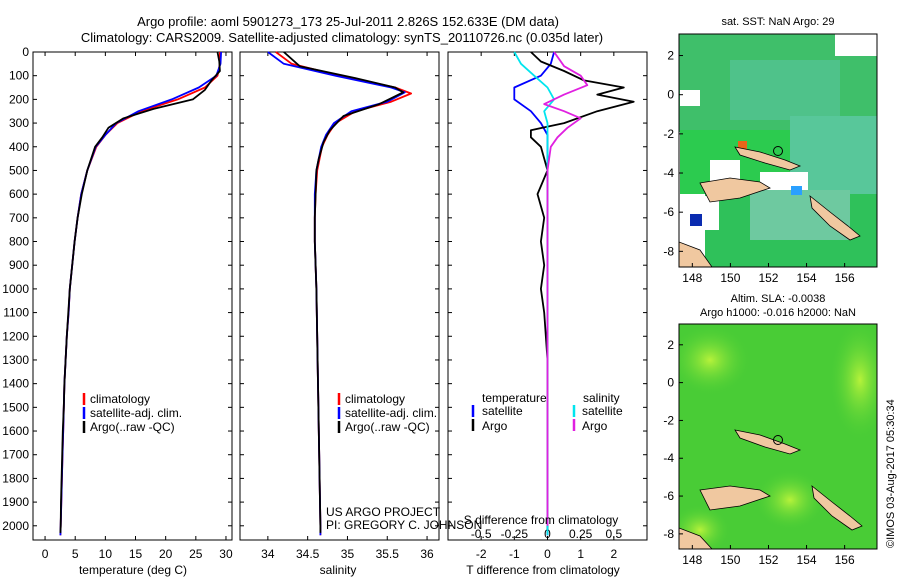  Describe the element at coordinates (75, 554) in the screenshot. I see `x-tick-label: 5` at that location.